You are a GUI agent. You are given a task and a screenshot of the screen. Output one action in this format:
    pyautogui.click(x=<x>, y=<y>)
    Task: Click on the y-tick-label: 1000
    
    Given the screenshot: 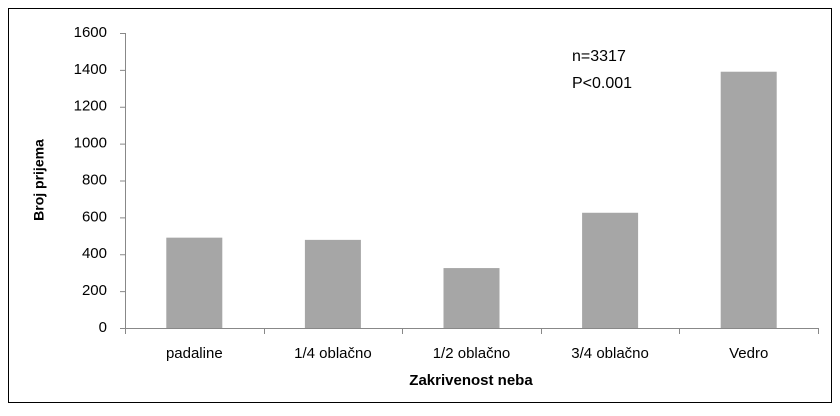 What is the action you would take?
    pyautogui.click(x=90, y=143)
    